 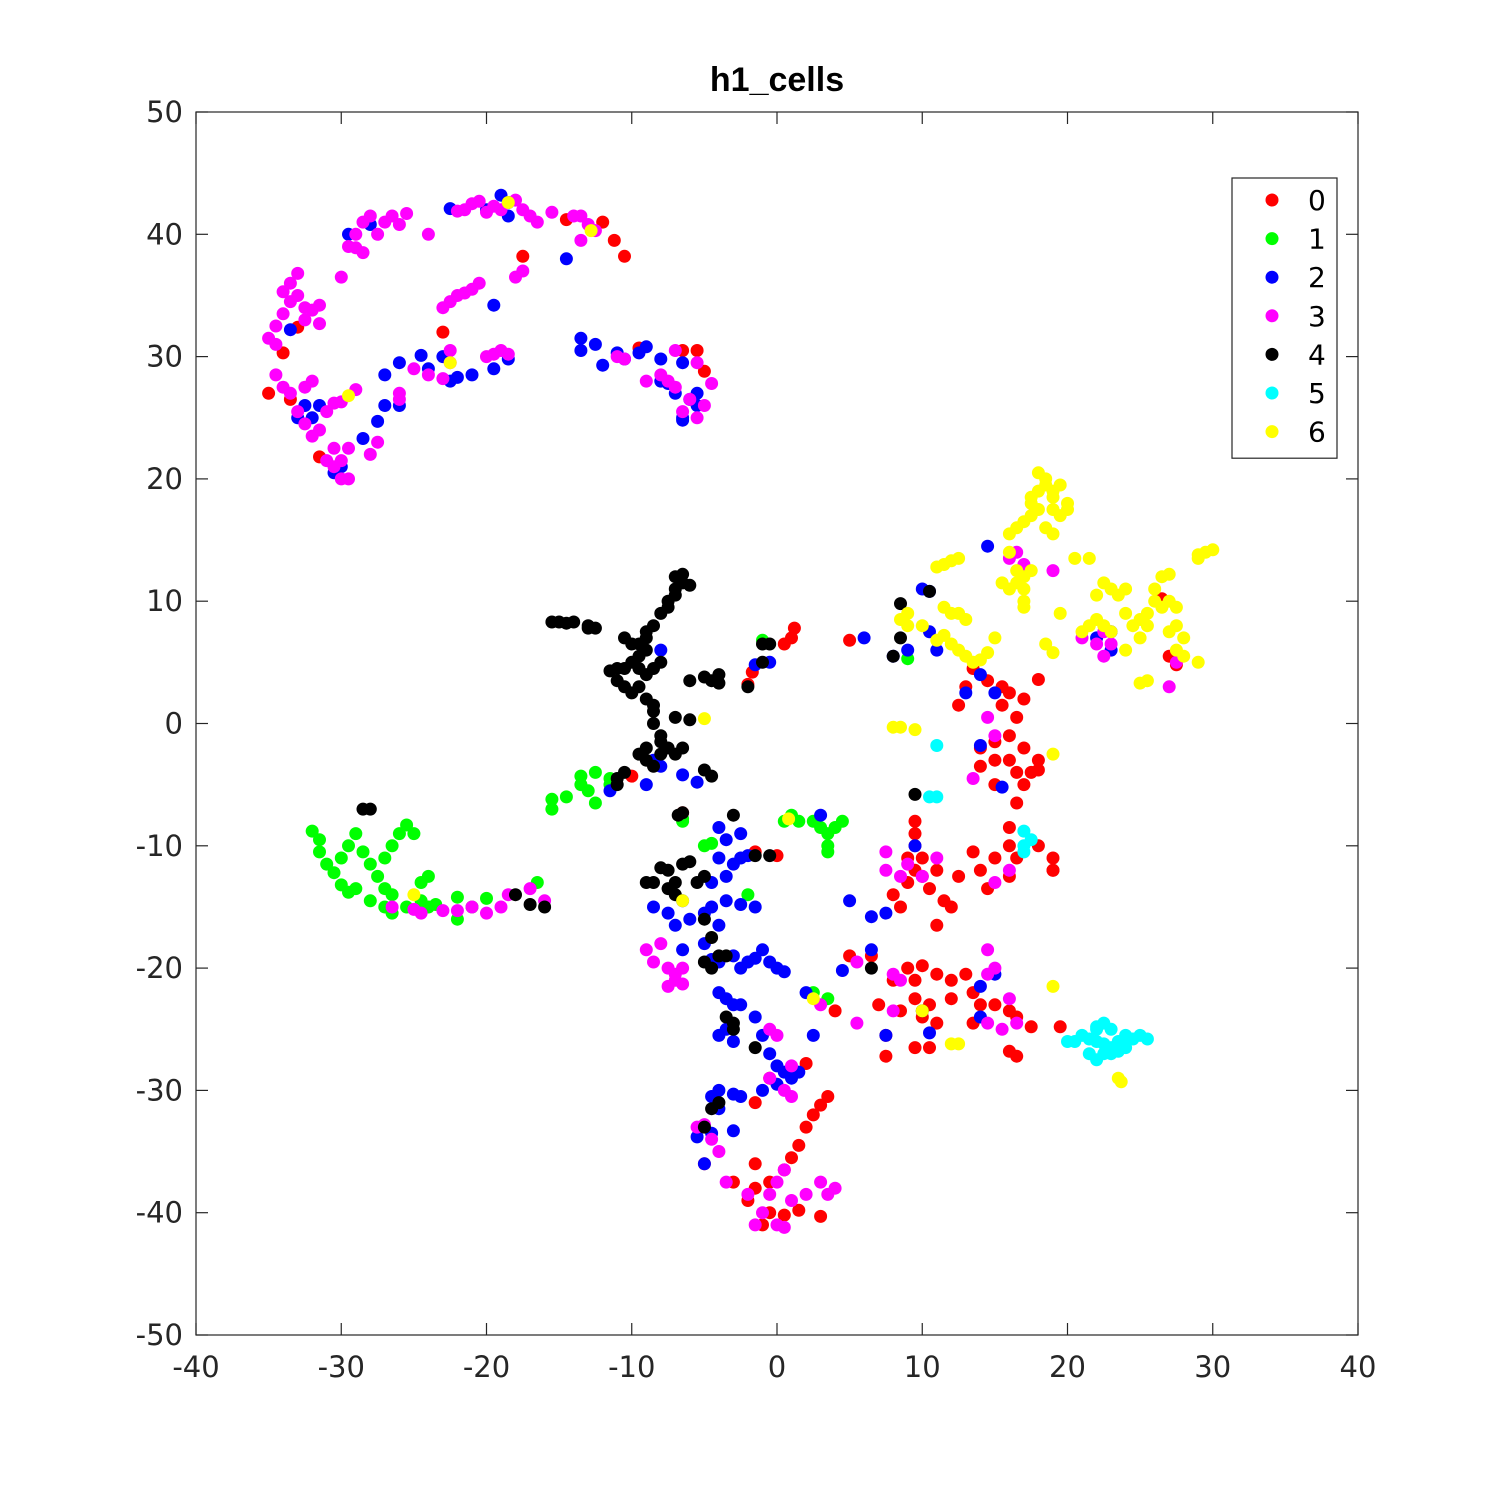 What do you see at coordinates (1284, 318) in the screenshot?
I see `legend-box` at bounding box center [1284, 318].